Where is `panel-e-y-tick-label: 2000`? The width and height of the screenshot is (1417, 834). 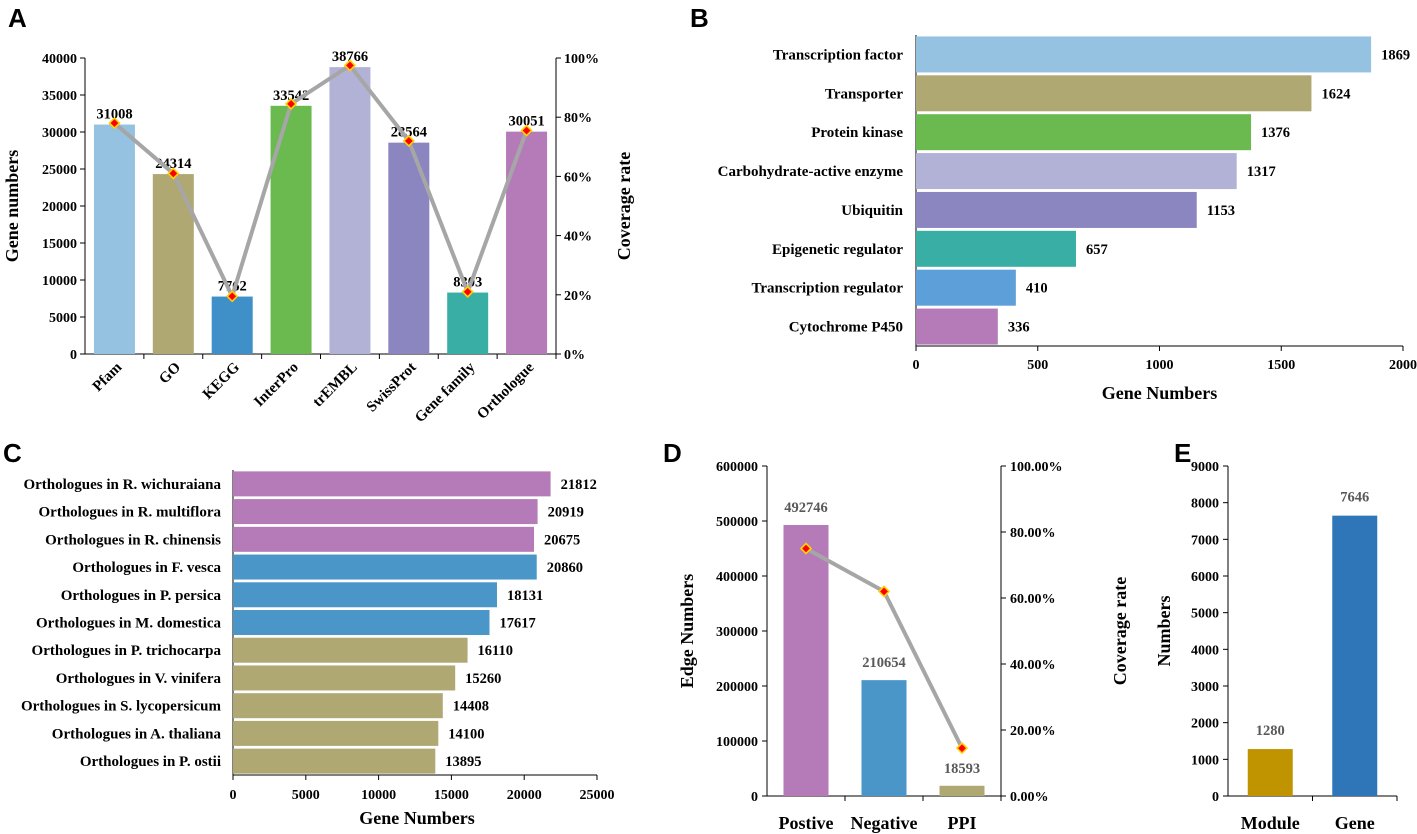 panel-e-y-tick-label: 2000 is located at coordinates (1205, 724).